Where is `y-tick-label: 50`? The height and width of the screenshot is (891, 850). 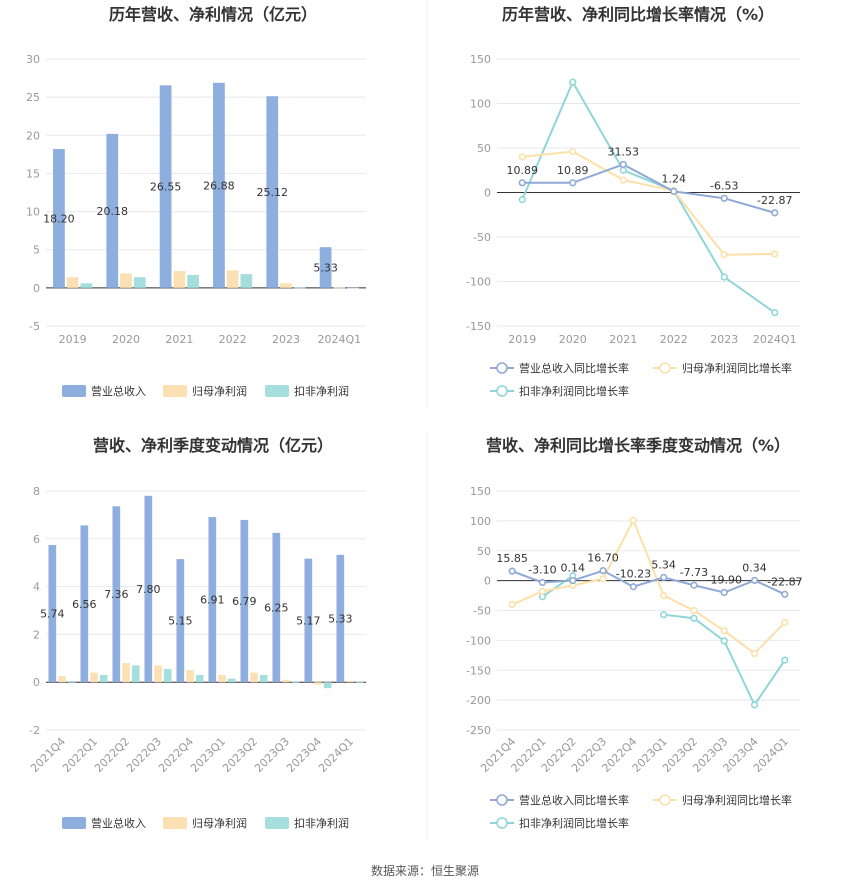
y-tick-label: 50 is located at coordinates (484, 551).